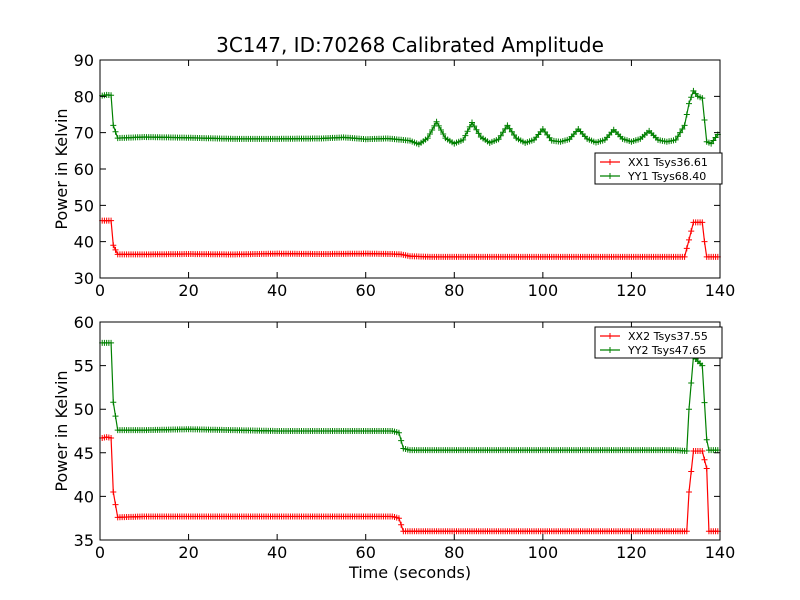 The image size is (800, 600). What do you see at coordinates (84, 366) in the screenshot?
I see `y-tick-label: 55` at bounding box center [84, 366].